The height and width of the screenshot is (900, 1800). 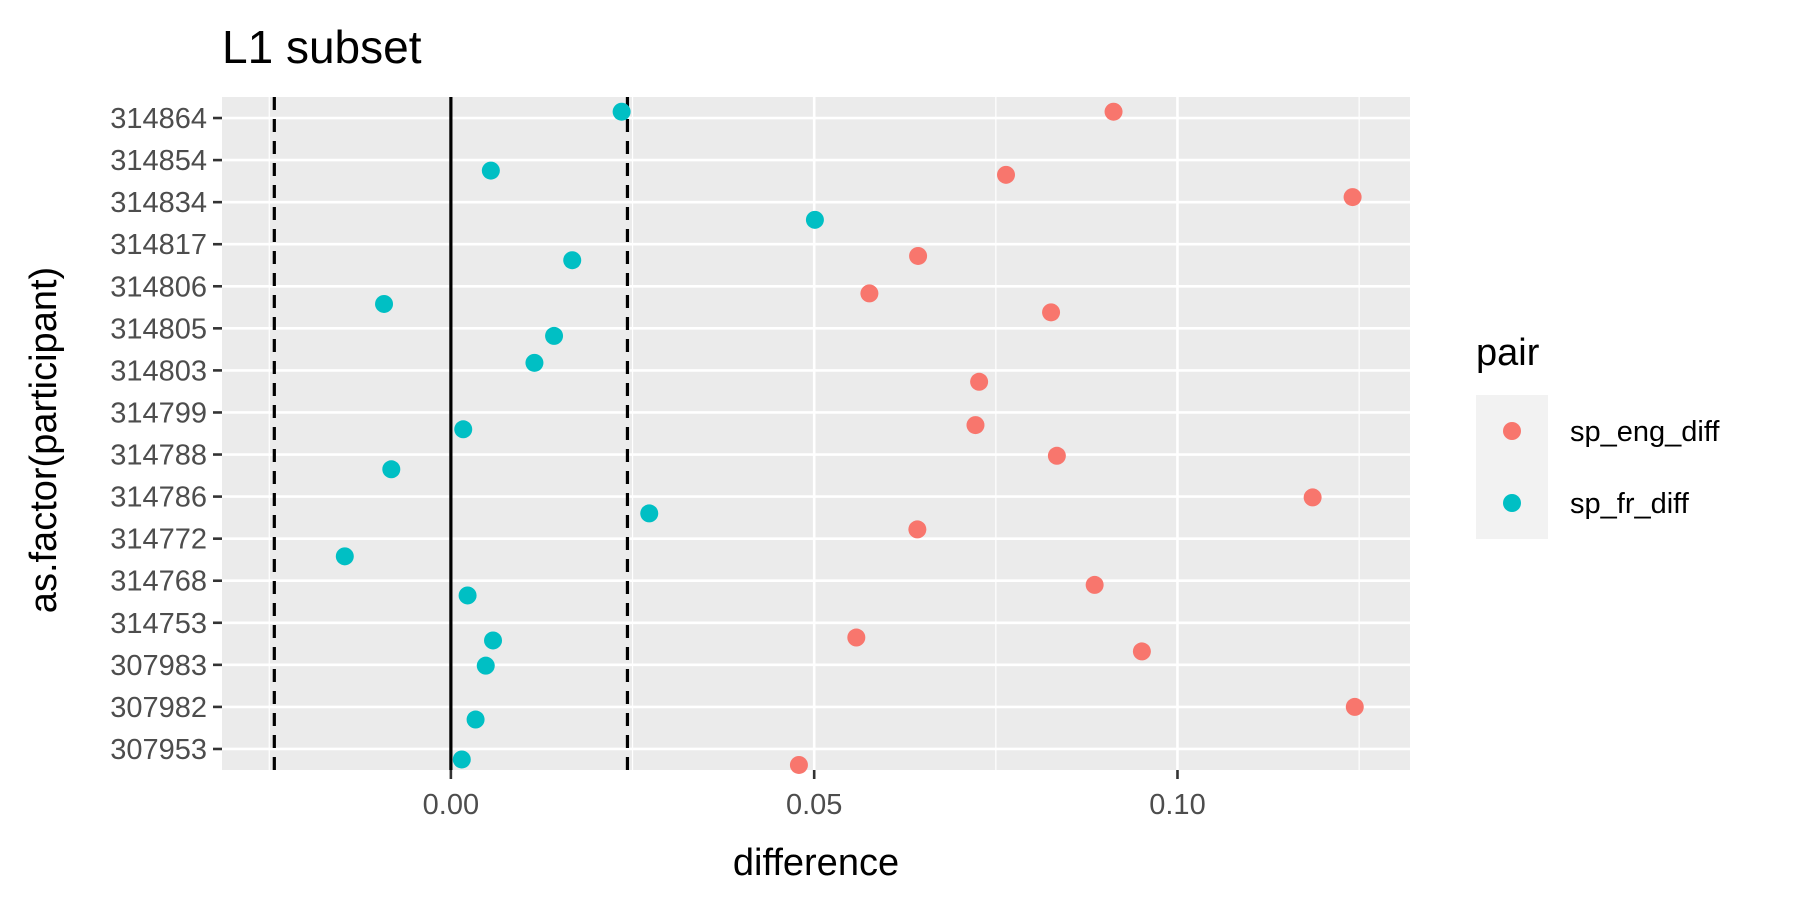 What do you see at coordinates (158, 371) in the screenshot?
I see `y-tick-label: 314803` at bounding box center [158, 371].